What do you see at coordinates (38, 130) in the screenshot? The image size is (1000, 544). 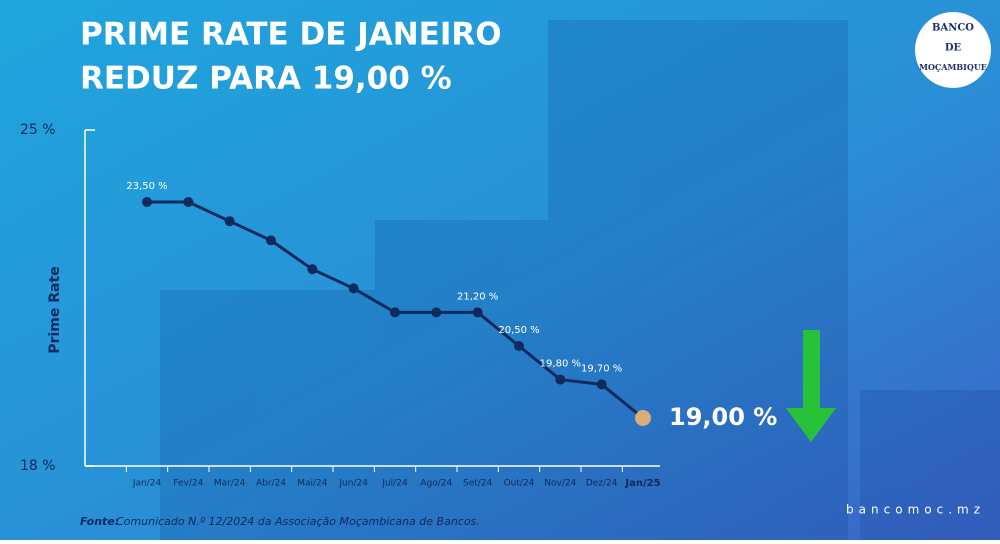 I see `y-tick-label: 25 %` at bounding box center [38, 130].